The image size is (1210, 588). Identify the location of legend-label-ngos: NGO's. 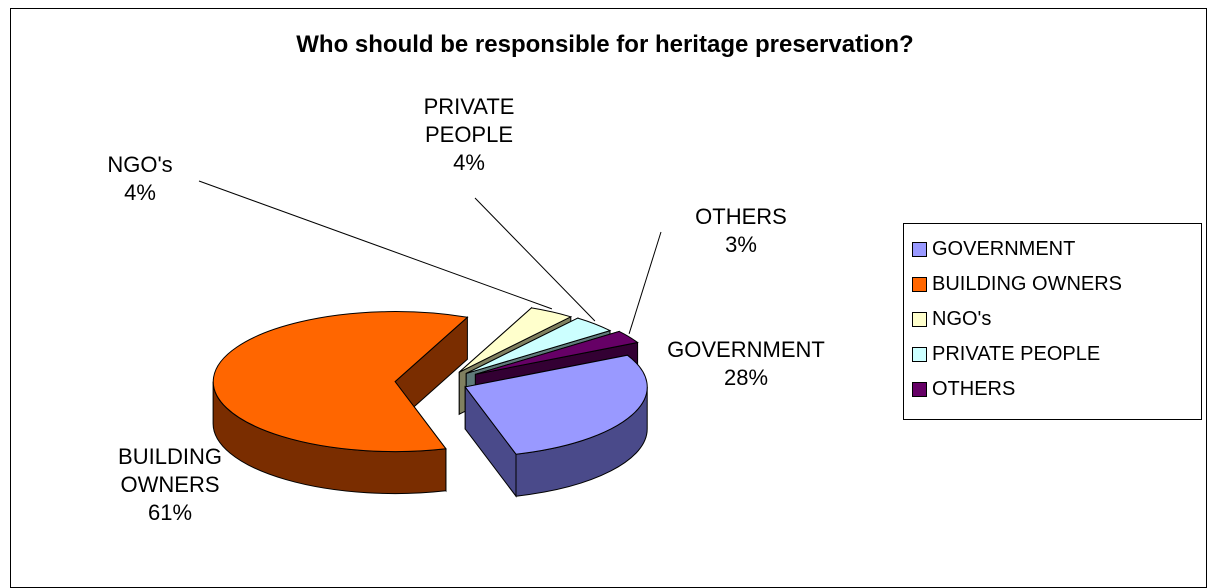
(962, 319).